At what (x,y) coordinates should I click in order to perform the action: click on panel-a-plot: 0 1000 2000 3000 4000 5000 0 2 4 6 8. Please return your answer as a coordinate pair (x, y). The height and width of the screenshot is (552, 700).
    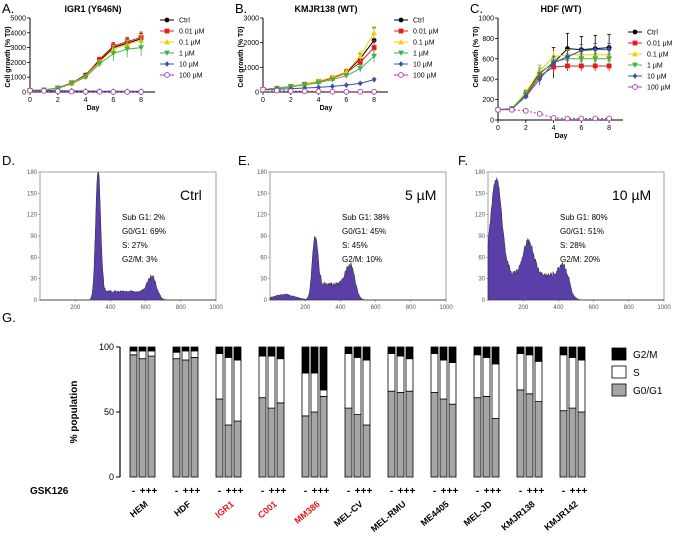
    Looking at the image, I should click on (82, 60).